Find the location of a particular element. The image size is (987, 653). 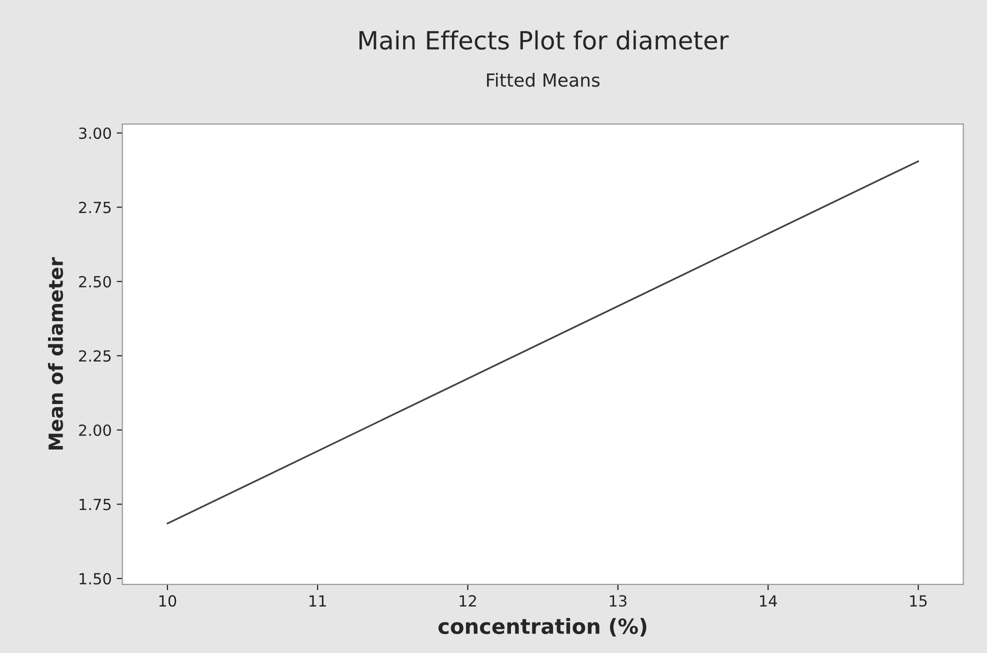

x-tick-label: 15 is located at coordinates (918, 601).